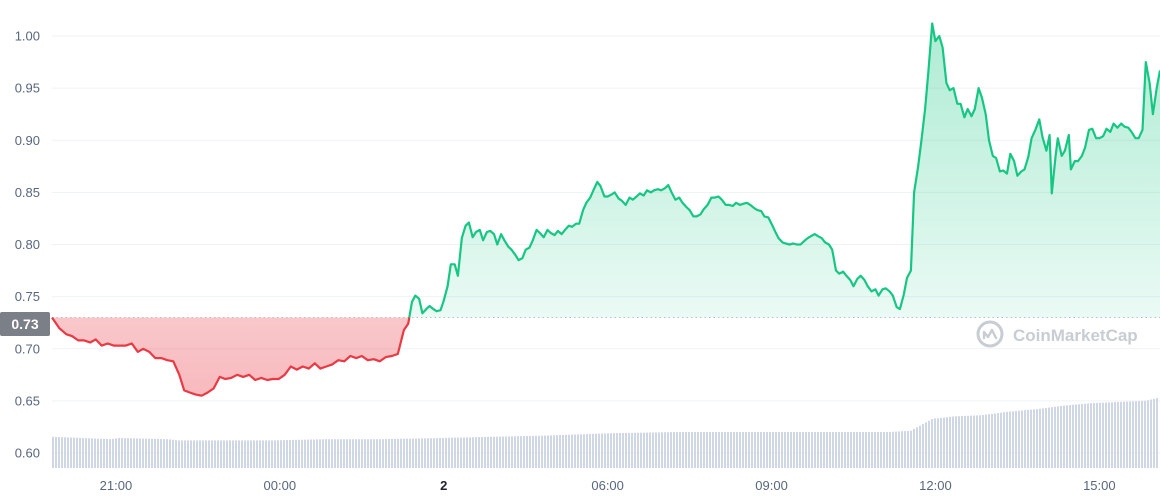  What do you see at coordinates (27, 140) in the screenshot?
I see `y-tick-label: 0.90` at bounding box center [27, 140].